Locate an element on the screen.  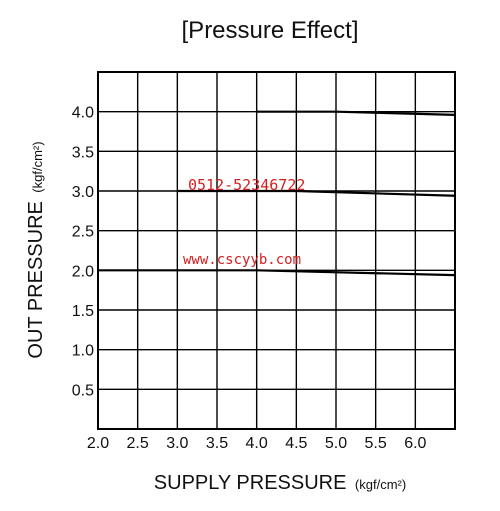
x-axis-label: SUPPLY PRESSURE (kgf/cm²) is located at coordinates (280, 483).